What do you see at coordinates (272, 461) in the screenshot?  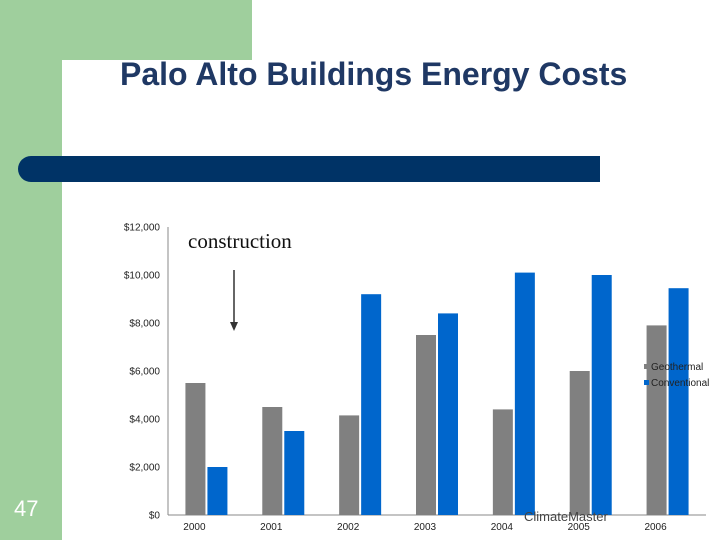 I see `bar-geothermal-2001` at bounding box center [272, 461].